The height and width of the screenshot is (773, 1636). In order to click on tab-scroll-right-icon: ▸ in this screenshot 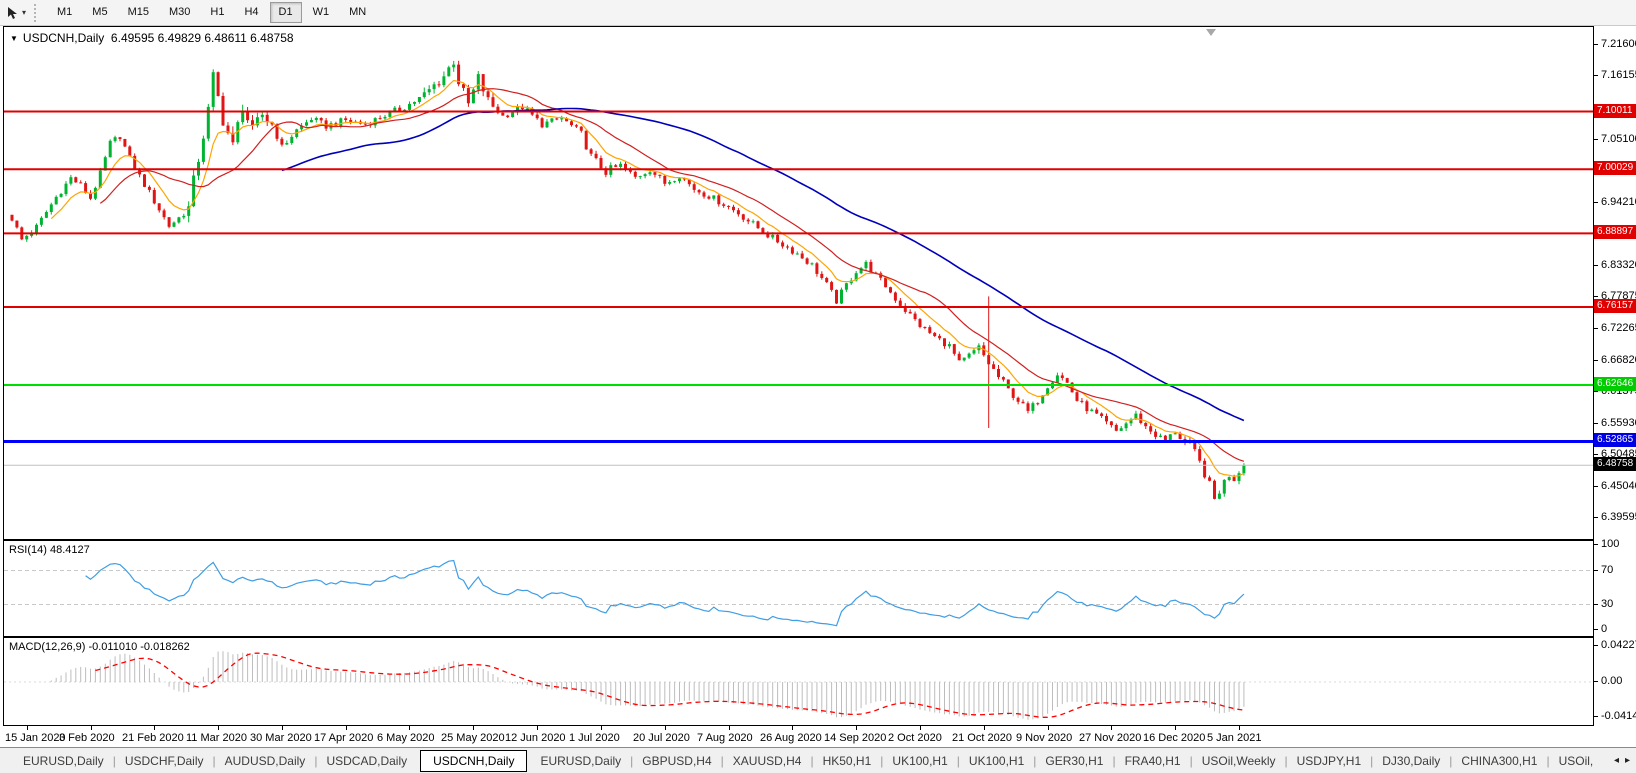, I will do `click(1627, 760)`.